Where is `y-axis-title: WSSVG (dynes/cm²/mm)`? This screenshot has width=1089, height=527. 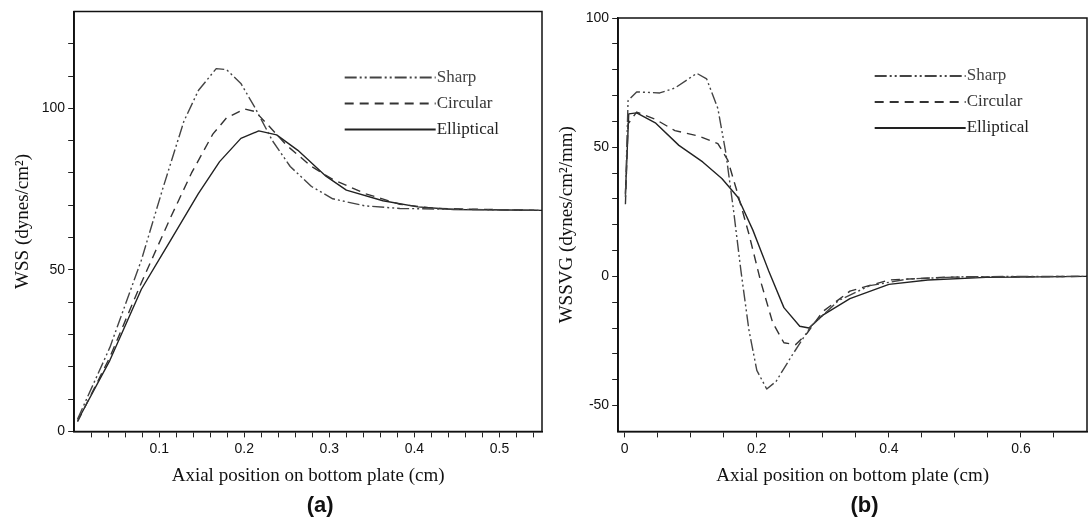 y-axis-title: WSSVG (dynes/cm²/mm) is located at coordinates (566, 225).